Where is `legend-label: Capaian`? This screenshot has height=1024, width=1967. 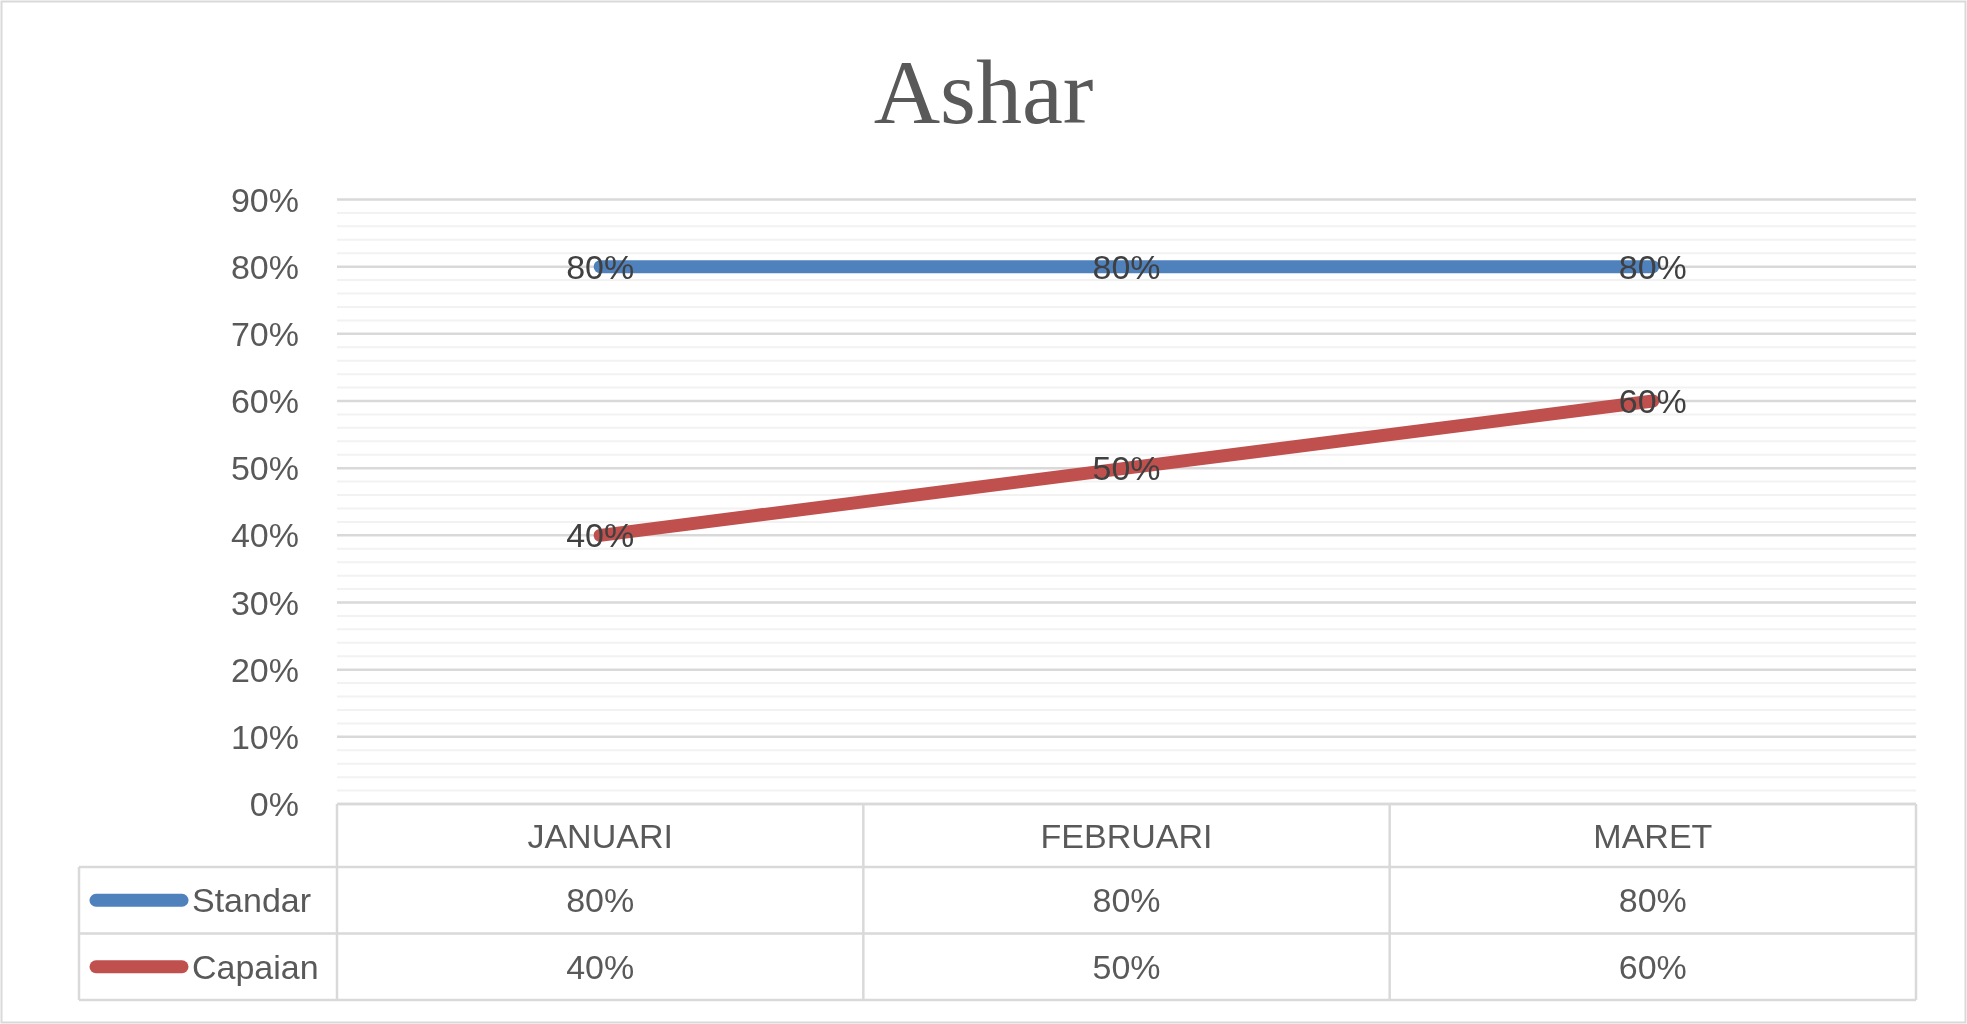
legend-label: Capaian is located at coordinates (255, 966).